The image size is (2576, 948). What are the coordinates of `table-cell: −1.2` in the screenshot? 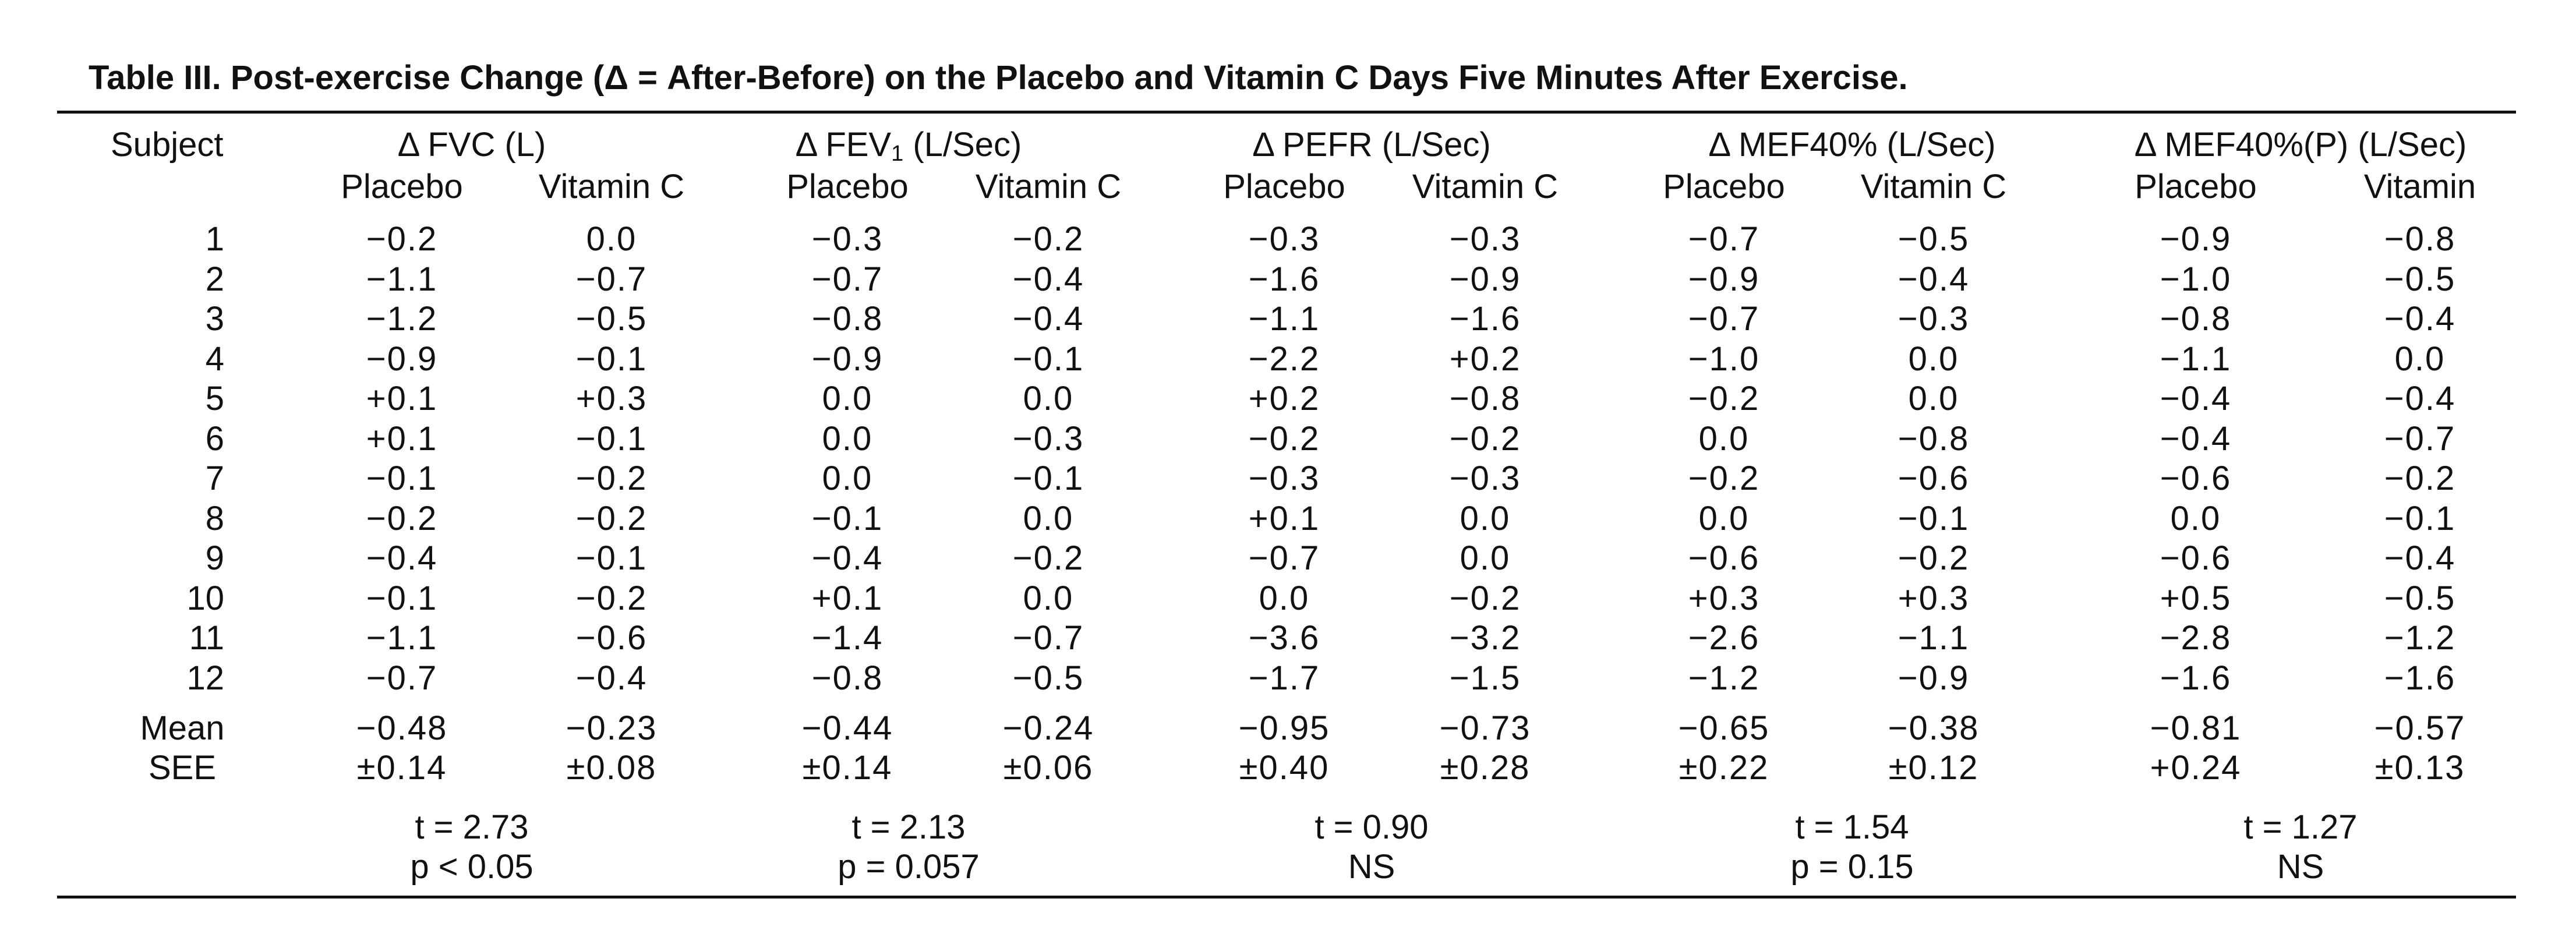 It's located at (1724, 678).